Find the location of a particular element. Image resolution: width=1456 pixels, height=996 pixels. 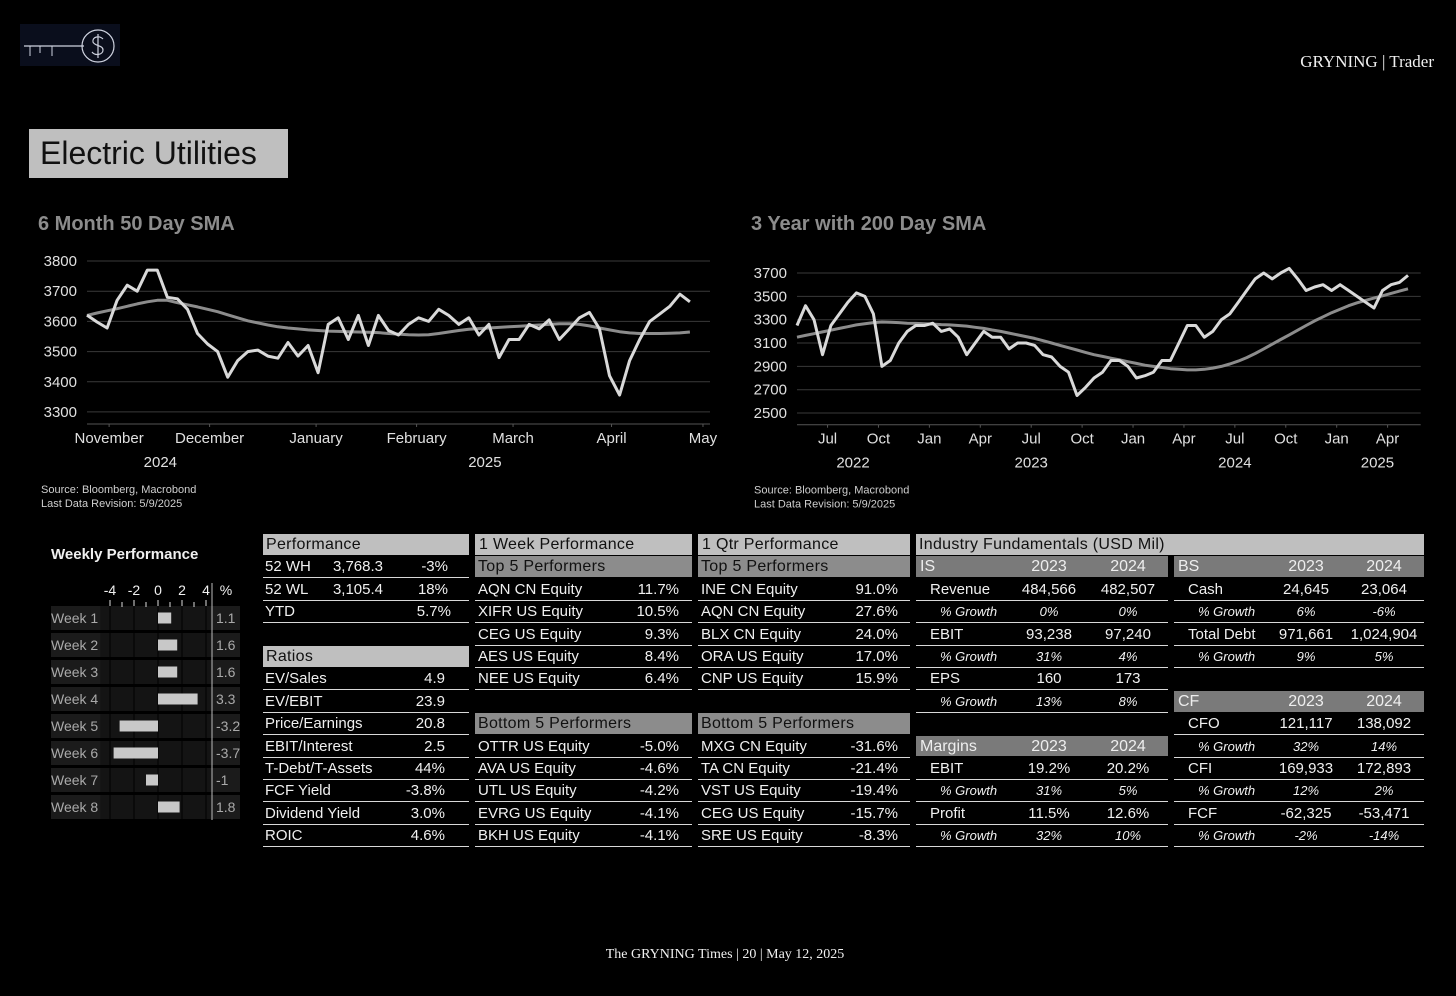

table-cell: FCF is located at coordinates (1203, 813).